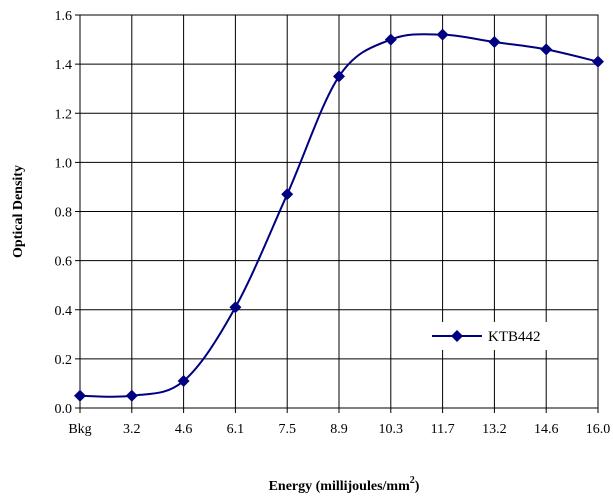  Describe the element at coordinates (391, 429) in the screenshot. I see `x-tick-label: 10.3` at that location.